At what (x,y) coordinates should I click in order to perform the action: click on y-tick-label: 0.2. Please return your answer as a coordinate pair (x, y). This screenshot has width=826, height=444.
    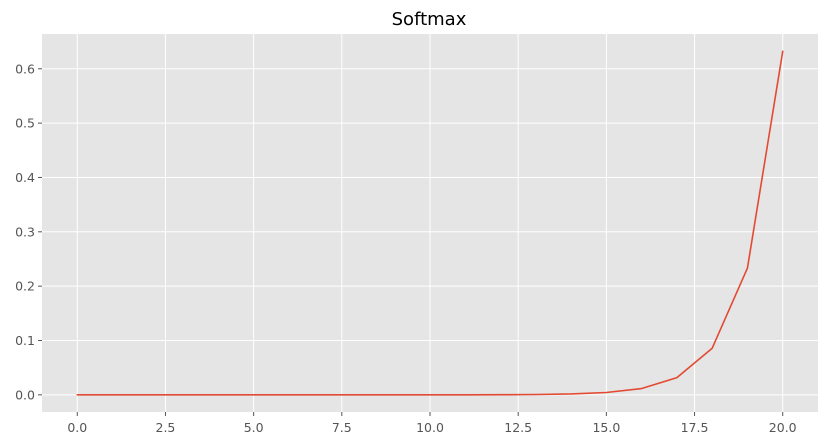
    Looking at the image, I should click on (25, 286).